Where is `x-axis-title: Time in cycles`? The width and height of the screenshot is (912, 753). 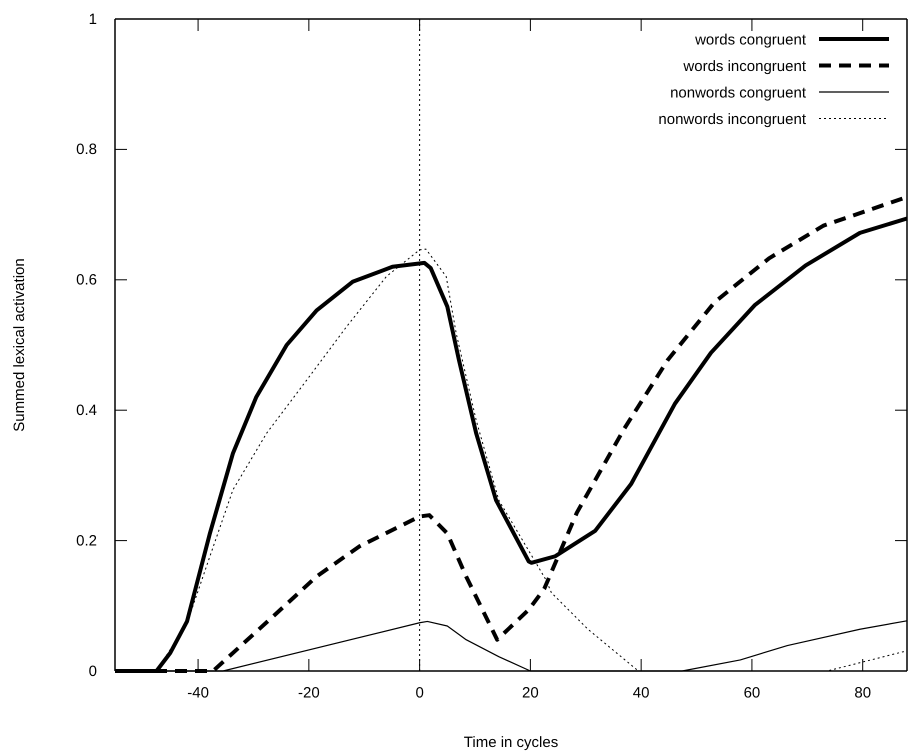
x-axis-title: Time in cycles is located at coordinates (511, 742).